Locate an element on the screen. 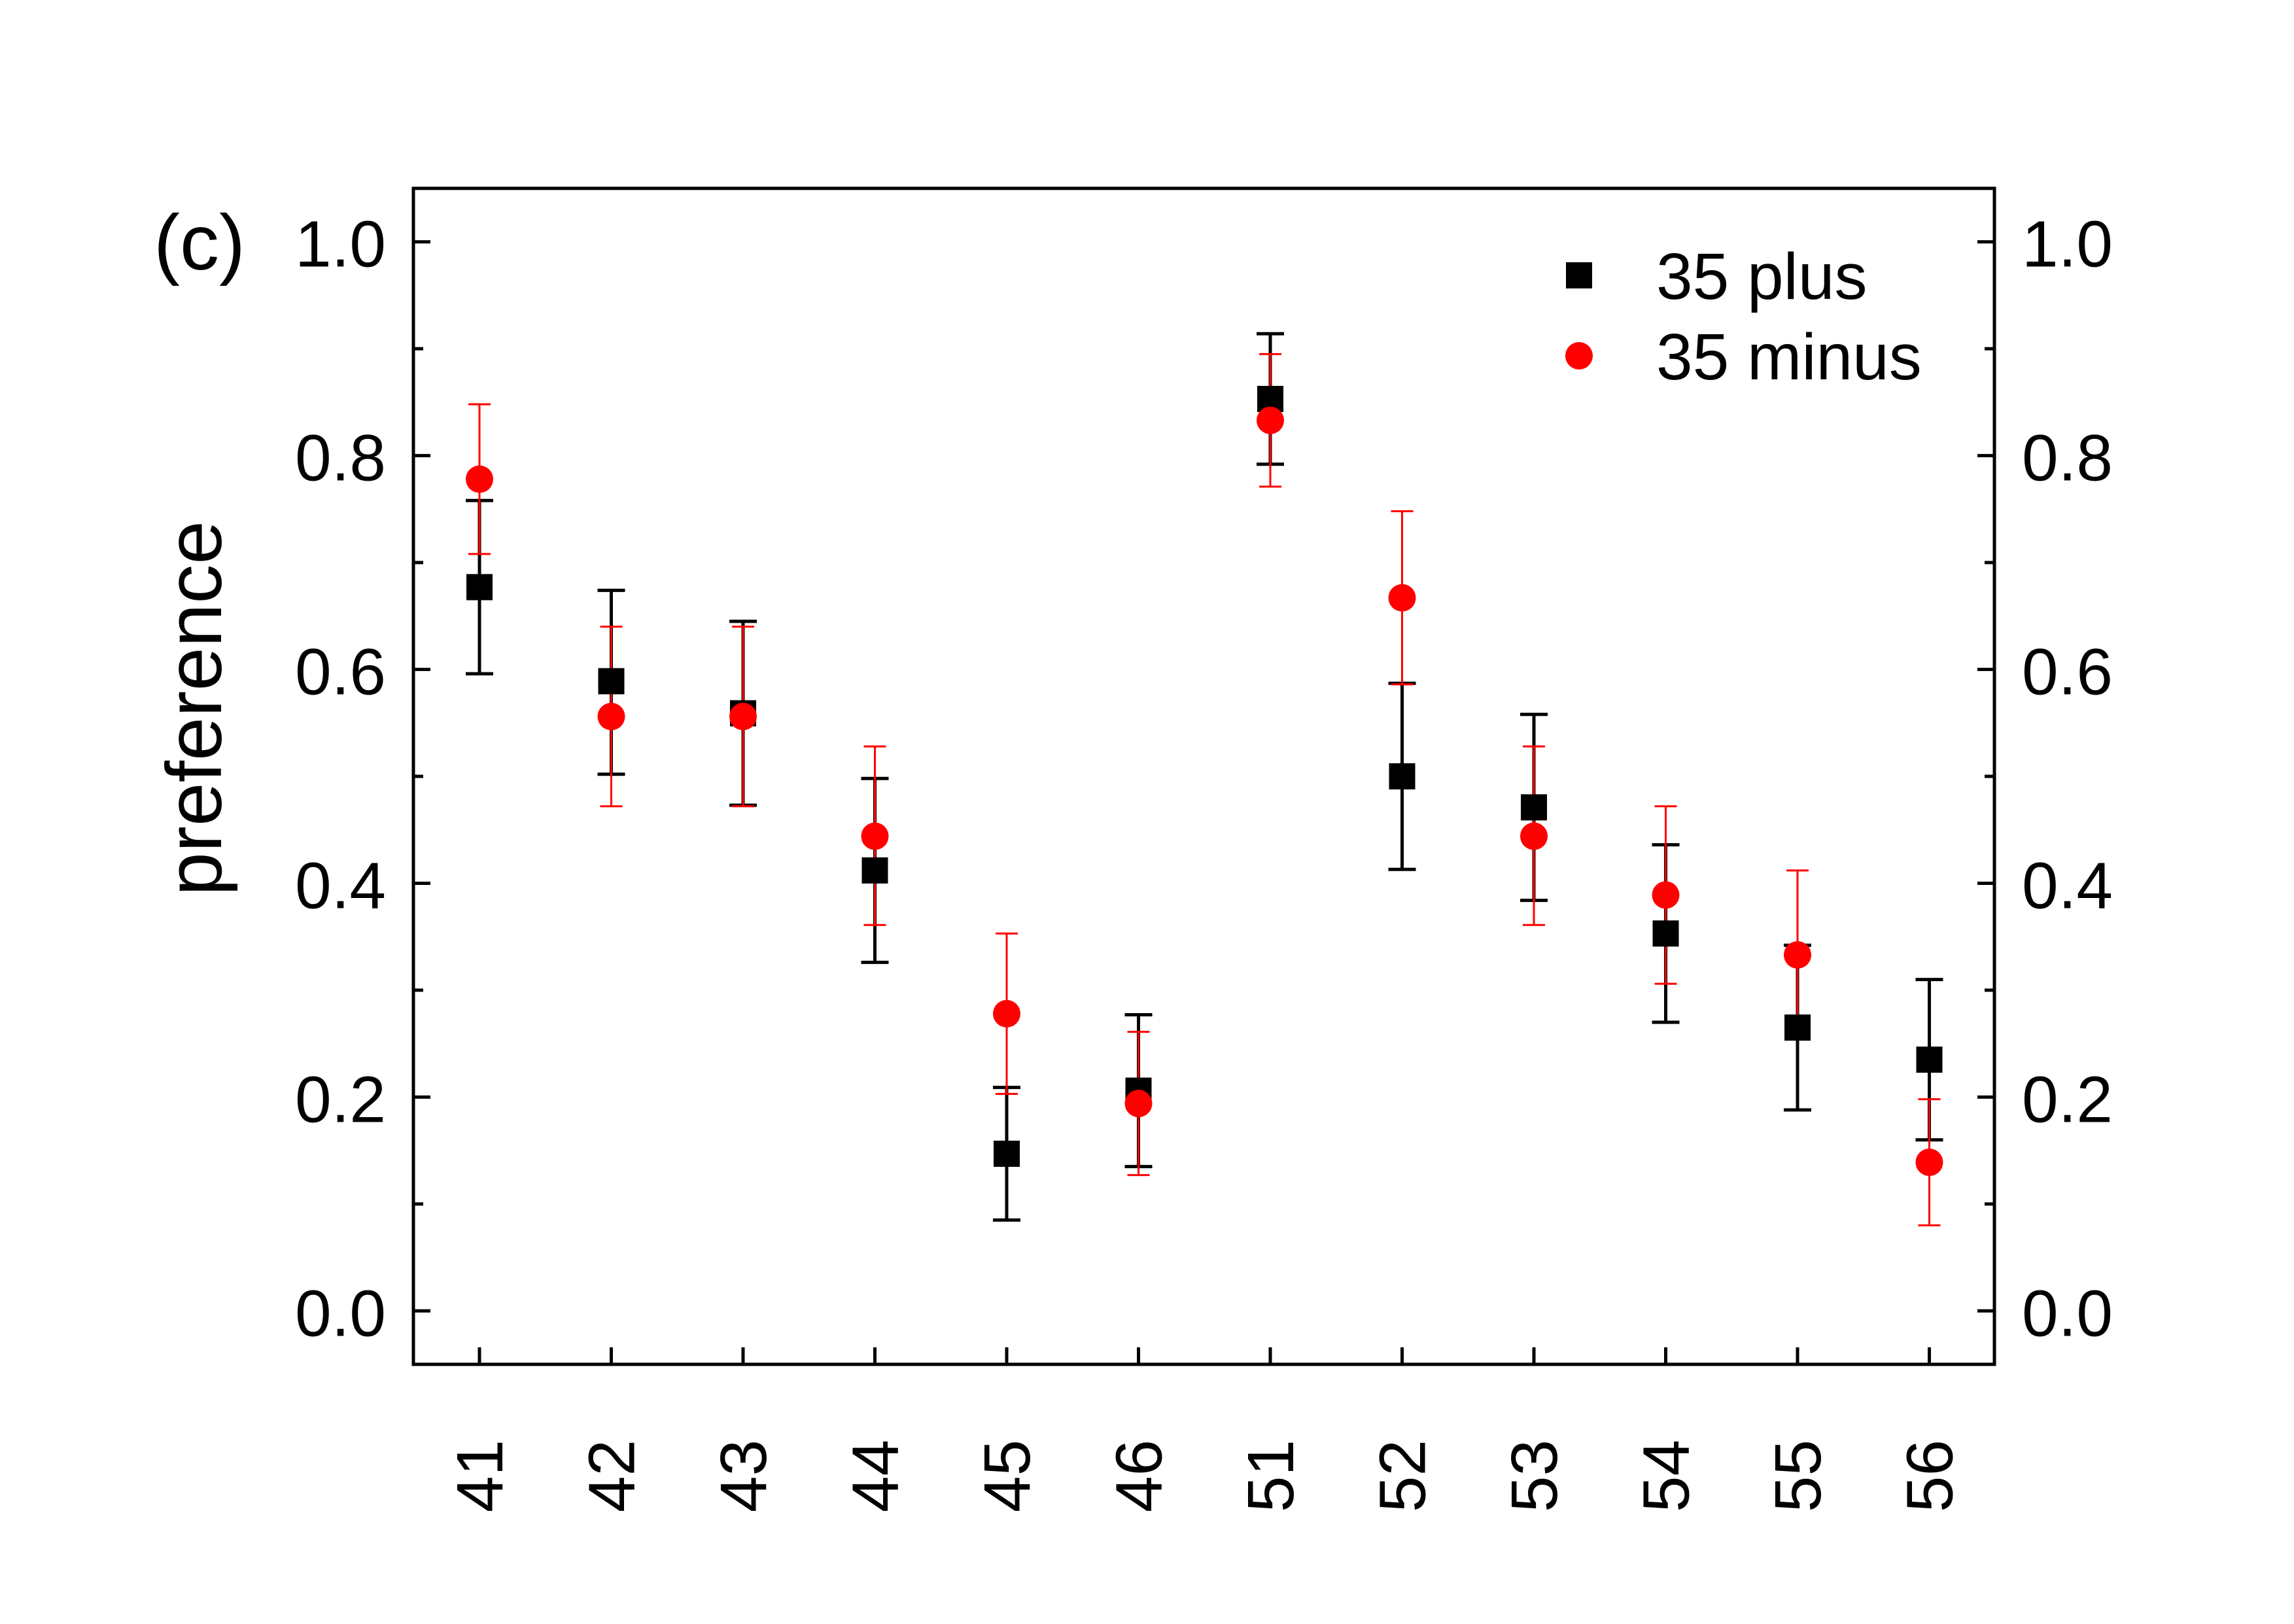 The width and height of the screenshot is (2294, 1624). y-tick-label-left: 0.2 is located at coordinates (341, 1099).